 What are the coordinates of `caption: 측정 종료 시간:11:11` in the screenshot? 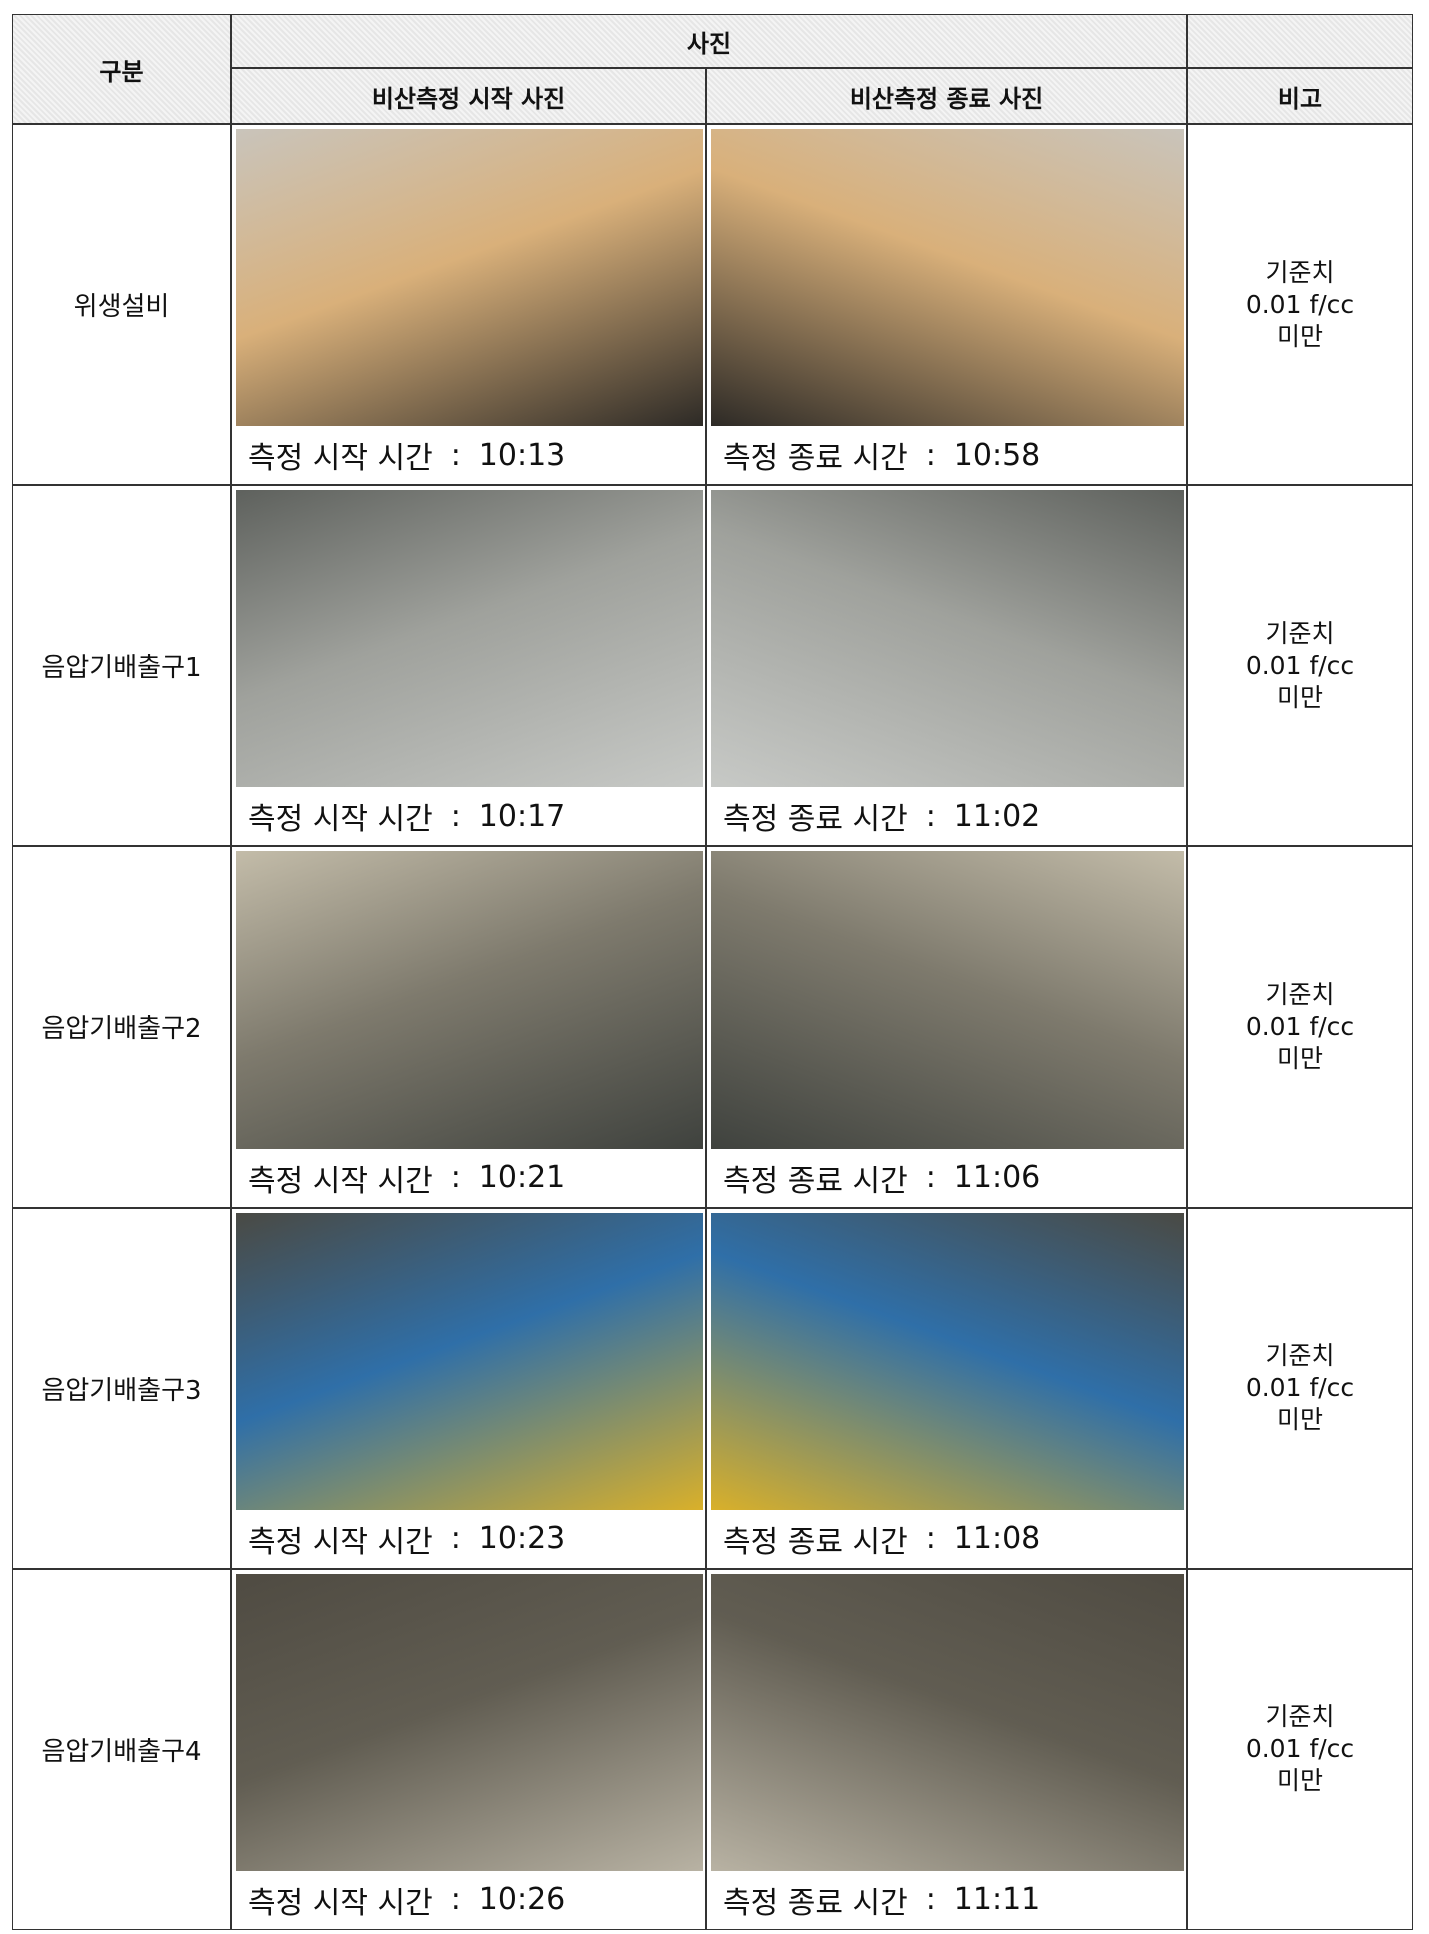 It's located at (947, 1900).